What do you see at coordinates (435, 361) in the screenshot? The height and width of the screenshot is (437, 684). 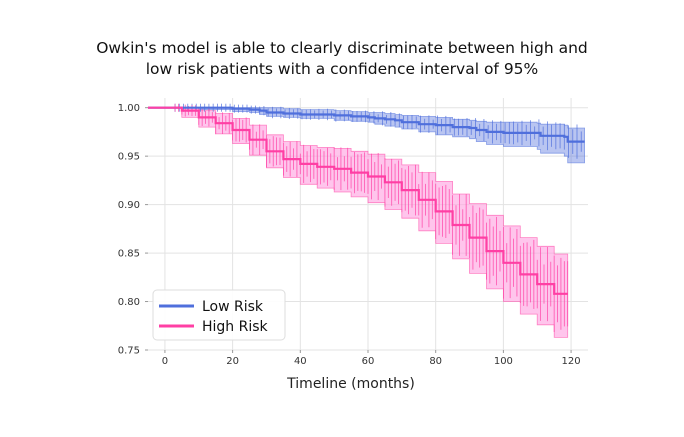 I see `x-tick-label-4: 80` at bounding box center [435, 361].